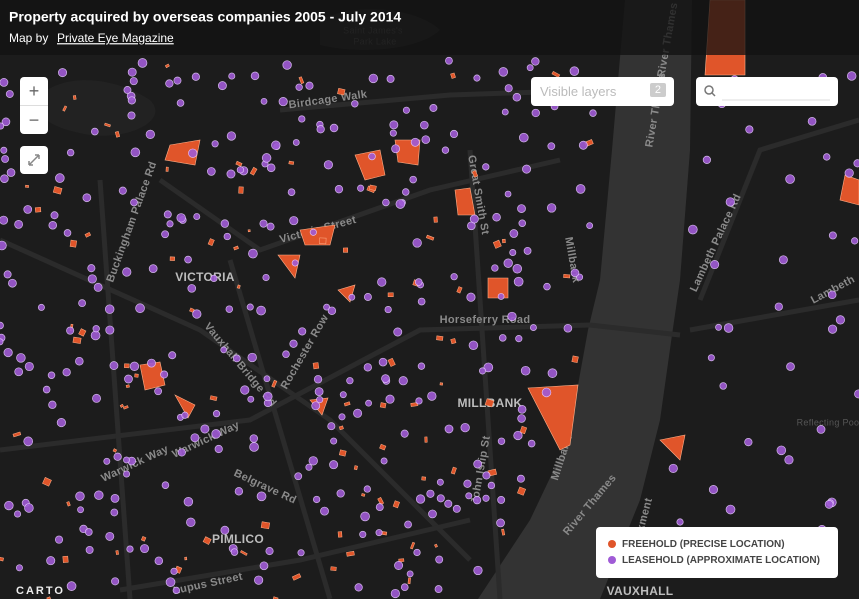 The width and height of the screenshot is (859, 599). I want to click on layers-selector: Visible layers 2, so click(602, 91).